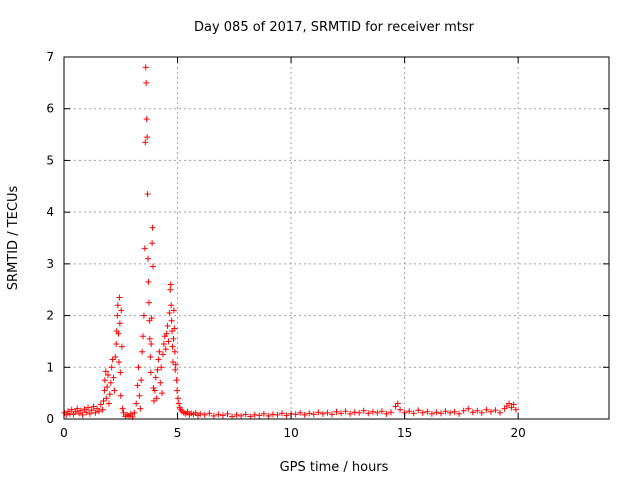 This screenshot has width=640, height=480. I want to click on y-axis-label: SRMTID / TECUs, so click(13, 238).